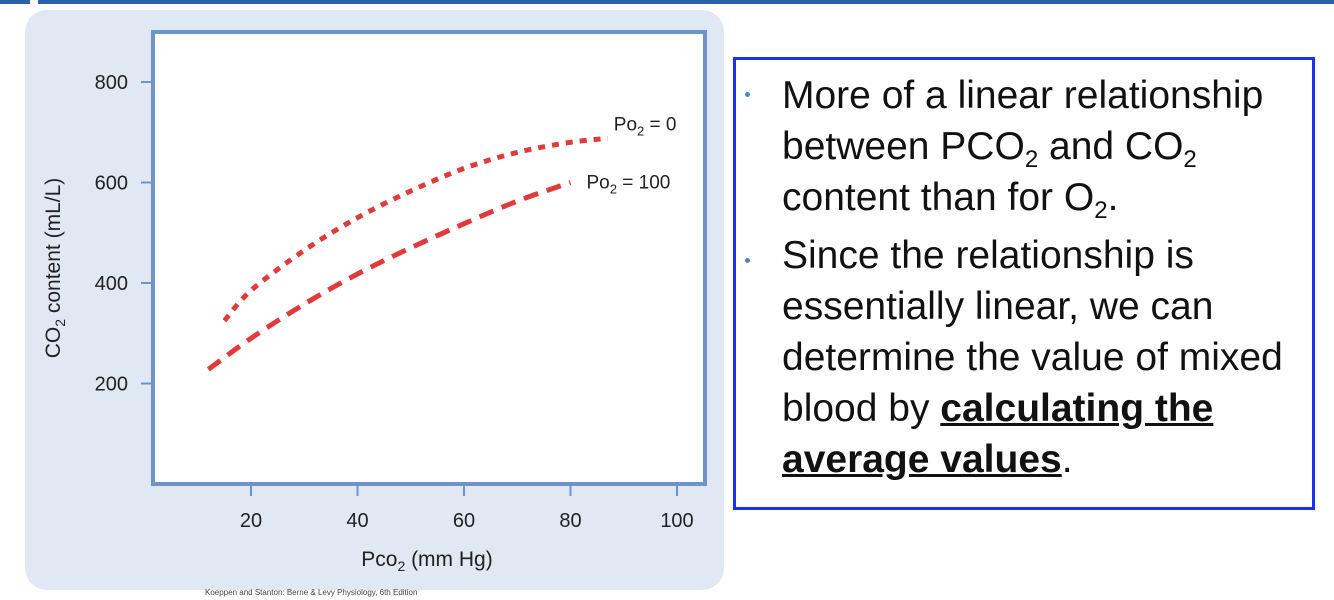  Describe the element at coordinates (15, 2) in the screenshot. I see `top-accent-bar-left` at that location.